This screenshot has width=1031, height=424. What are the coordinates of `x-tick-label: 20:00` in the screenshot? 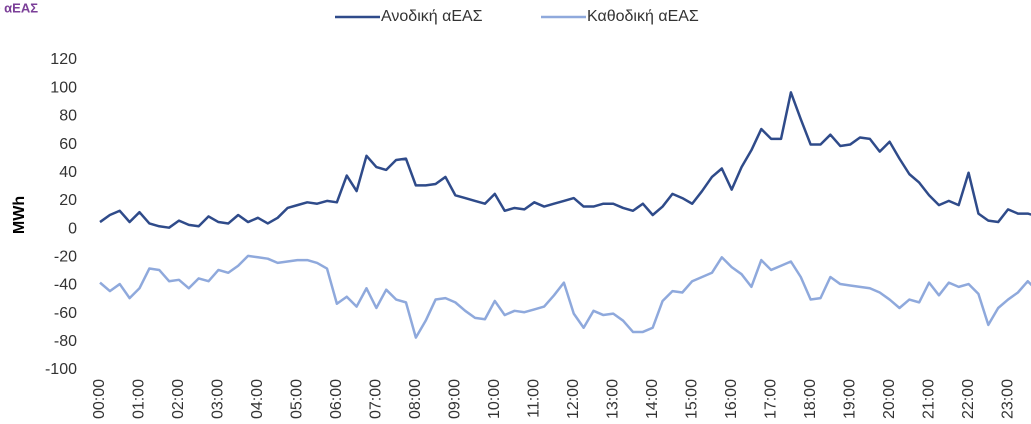 It's located at (889, 399).